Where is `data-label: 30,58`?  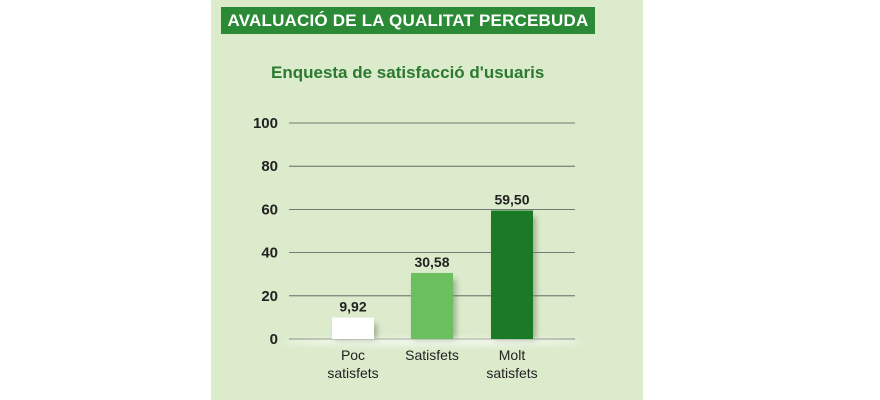 data-label: 30,58 is located at coordinates (431, 262).